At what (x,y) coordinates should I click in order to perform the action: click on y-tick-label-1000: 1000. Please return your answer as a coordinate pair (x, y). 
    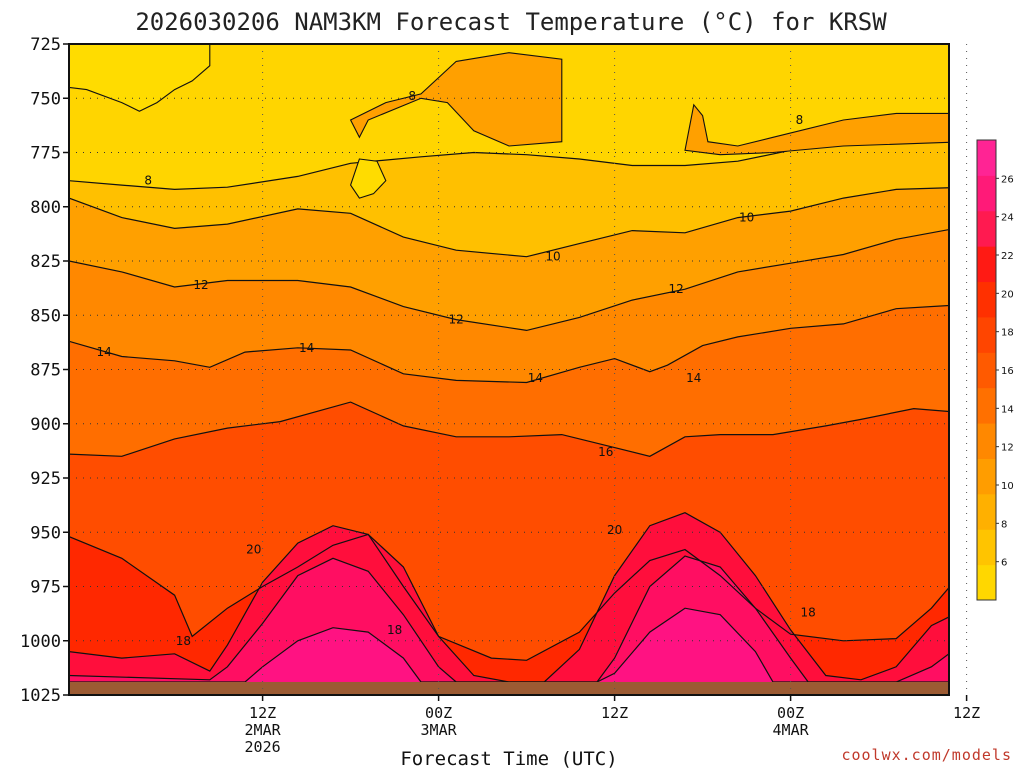
    Looking at the image, I should click on (40, 642).